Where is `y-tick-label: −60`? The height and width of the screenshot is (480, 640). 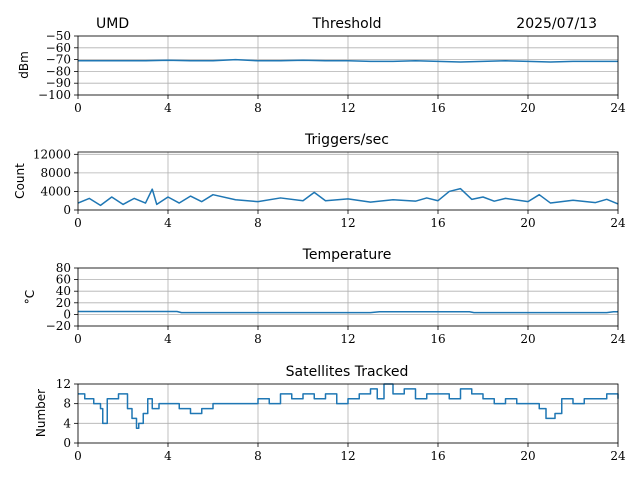 y-tick-label: −60 is located at coordinates (58, 48).